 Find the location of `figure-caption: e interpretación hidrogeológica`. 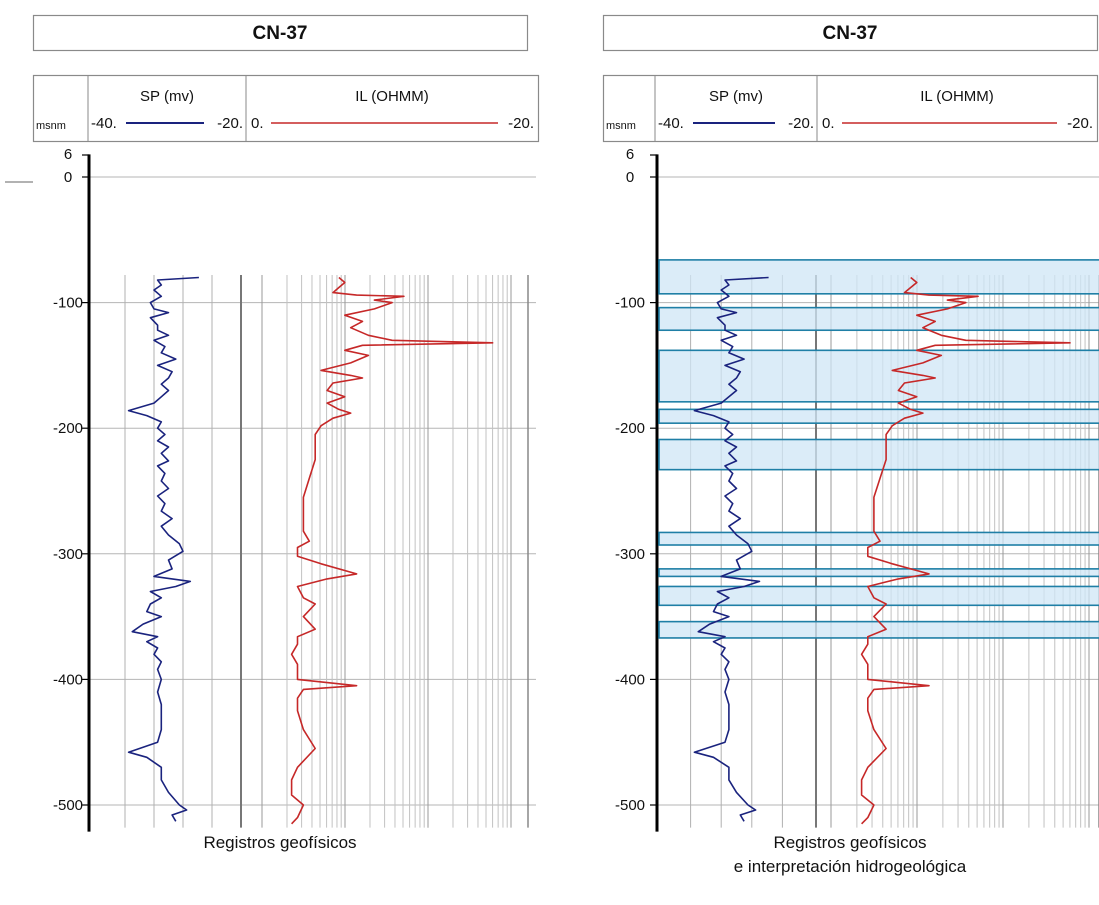

figure-caption: e interpretación hidrogeológica is located at coordinates (850, 866).